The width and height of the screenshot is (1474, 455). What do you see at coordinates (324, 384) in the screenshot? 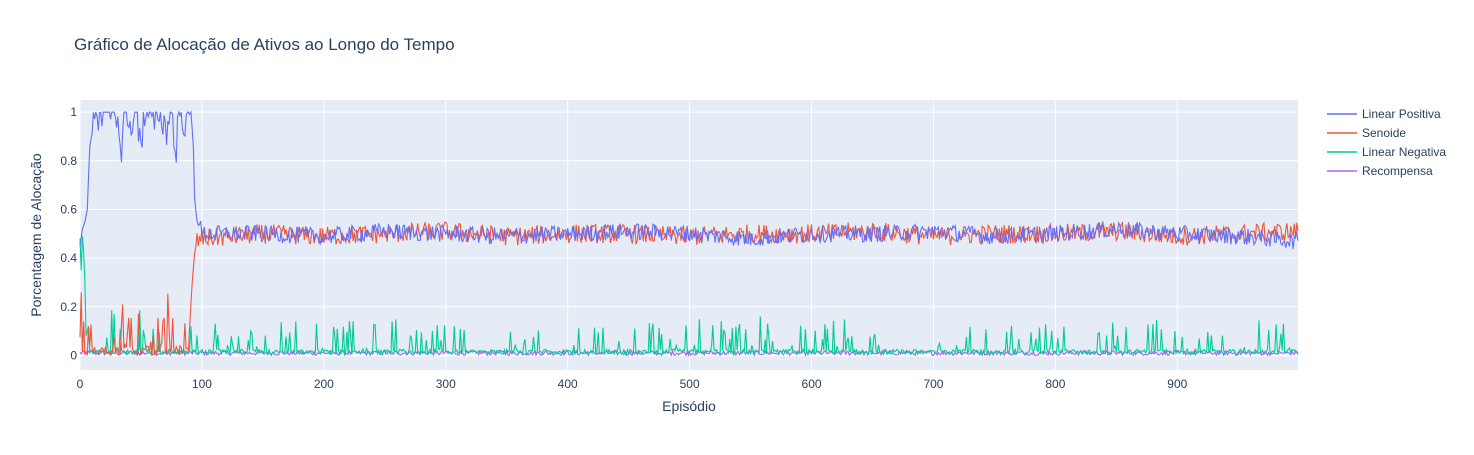
I see `x-tick-label: 200` at bounding box center [324, 384].